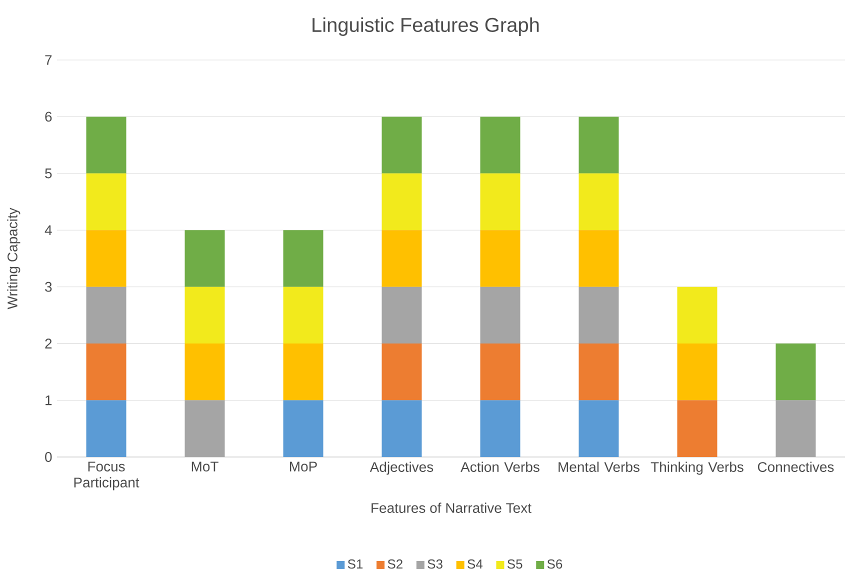 This screenshot has height=574, width=851. Describe the element at coordinates (500, 467) in the screenshot. I see `x-tick-label: Action Verbs` at that location.